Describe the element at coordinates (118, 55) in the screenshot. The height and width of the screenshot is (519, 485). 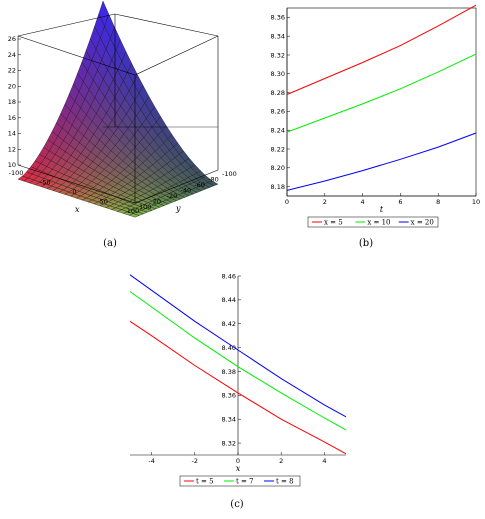
I see `box-top-front-edge` at that location.